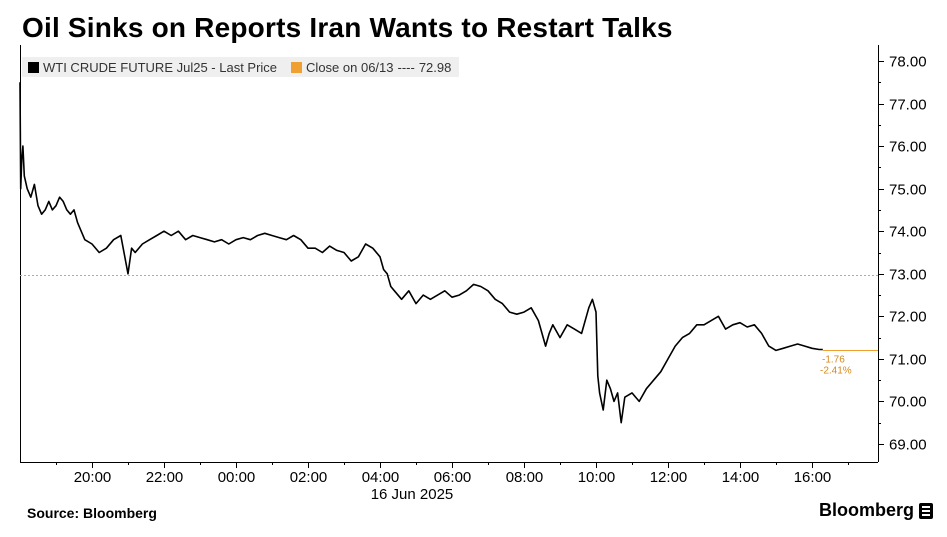 The image size is (947, 537). What do you see at coordinates (908, 105) in the screenshot?
I see `y-tick-label: 77.00` at bounding box center [908, 105].